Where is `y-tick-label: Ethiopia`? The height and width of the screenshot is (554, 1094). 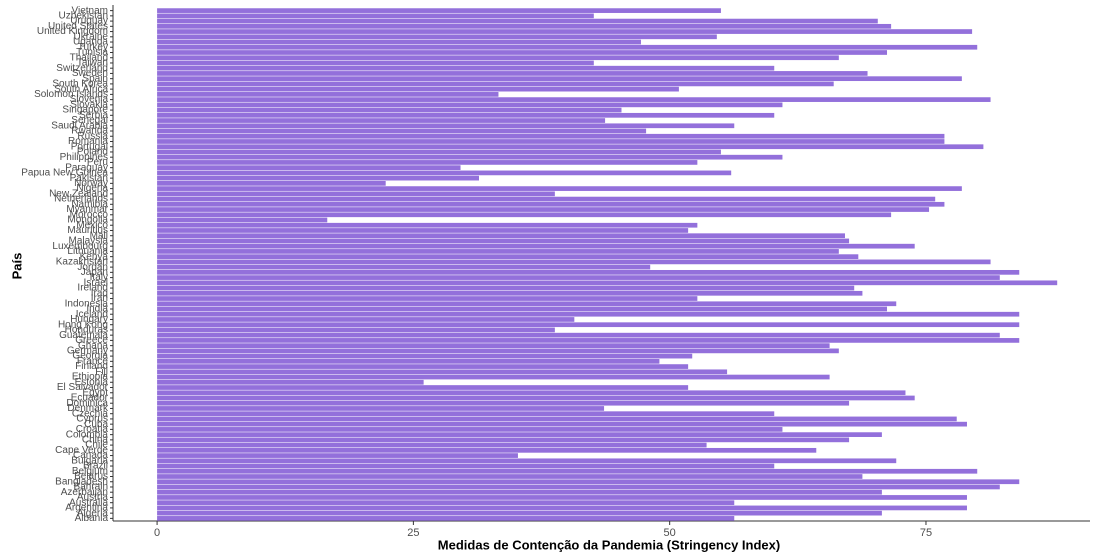
y-tick-label: Ethiopia is located at coordinates (90, 377).